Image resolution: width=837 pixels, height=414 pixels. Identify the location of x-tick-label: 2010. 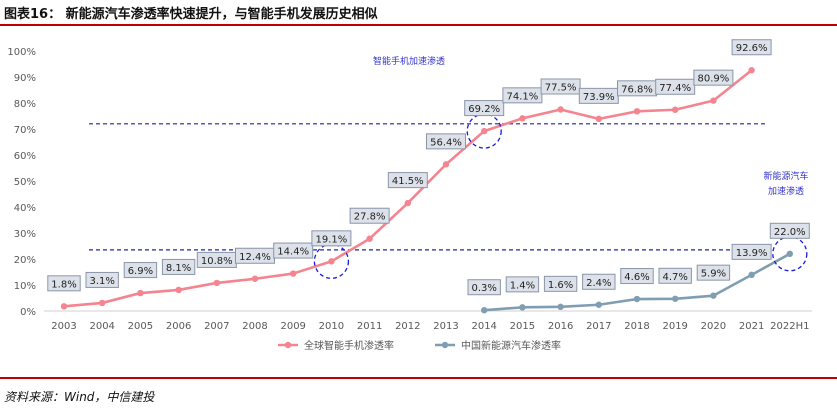
(331, 326).